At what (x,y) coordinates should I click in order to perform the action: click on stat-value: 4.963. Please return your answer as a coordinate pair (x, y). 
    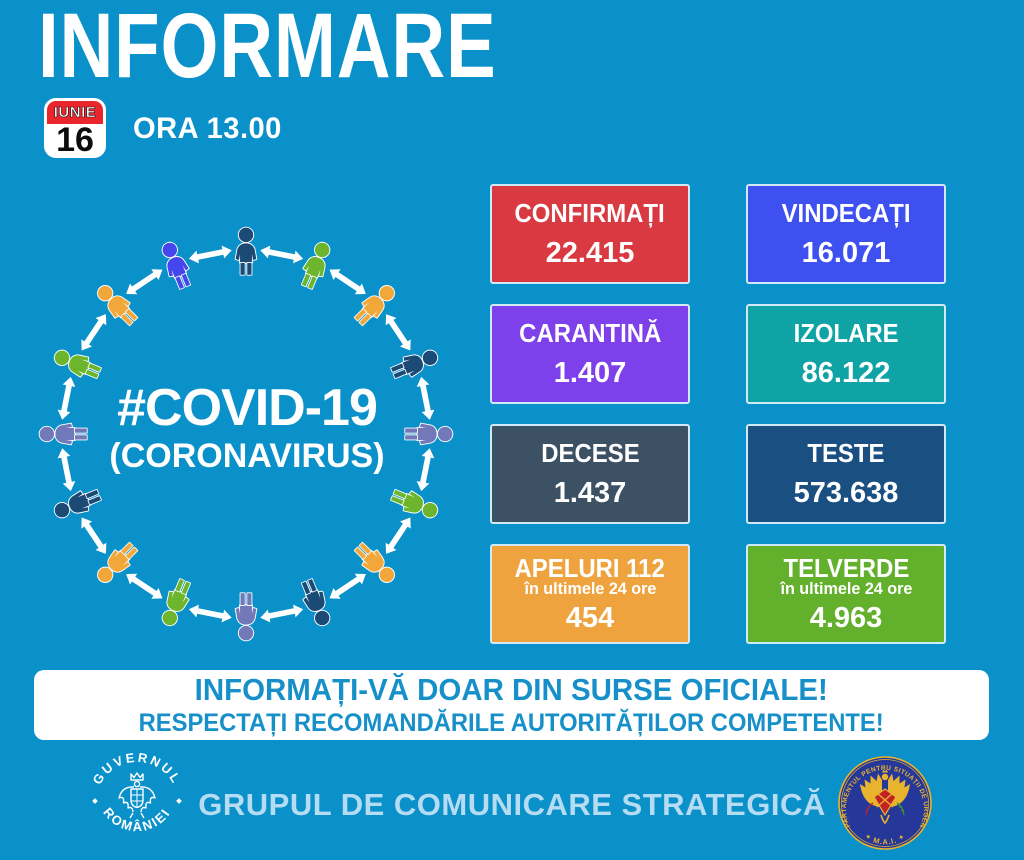
    Looking at the image, I should click on (846, 617).